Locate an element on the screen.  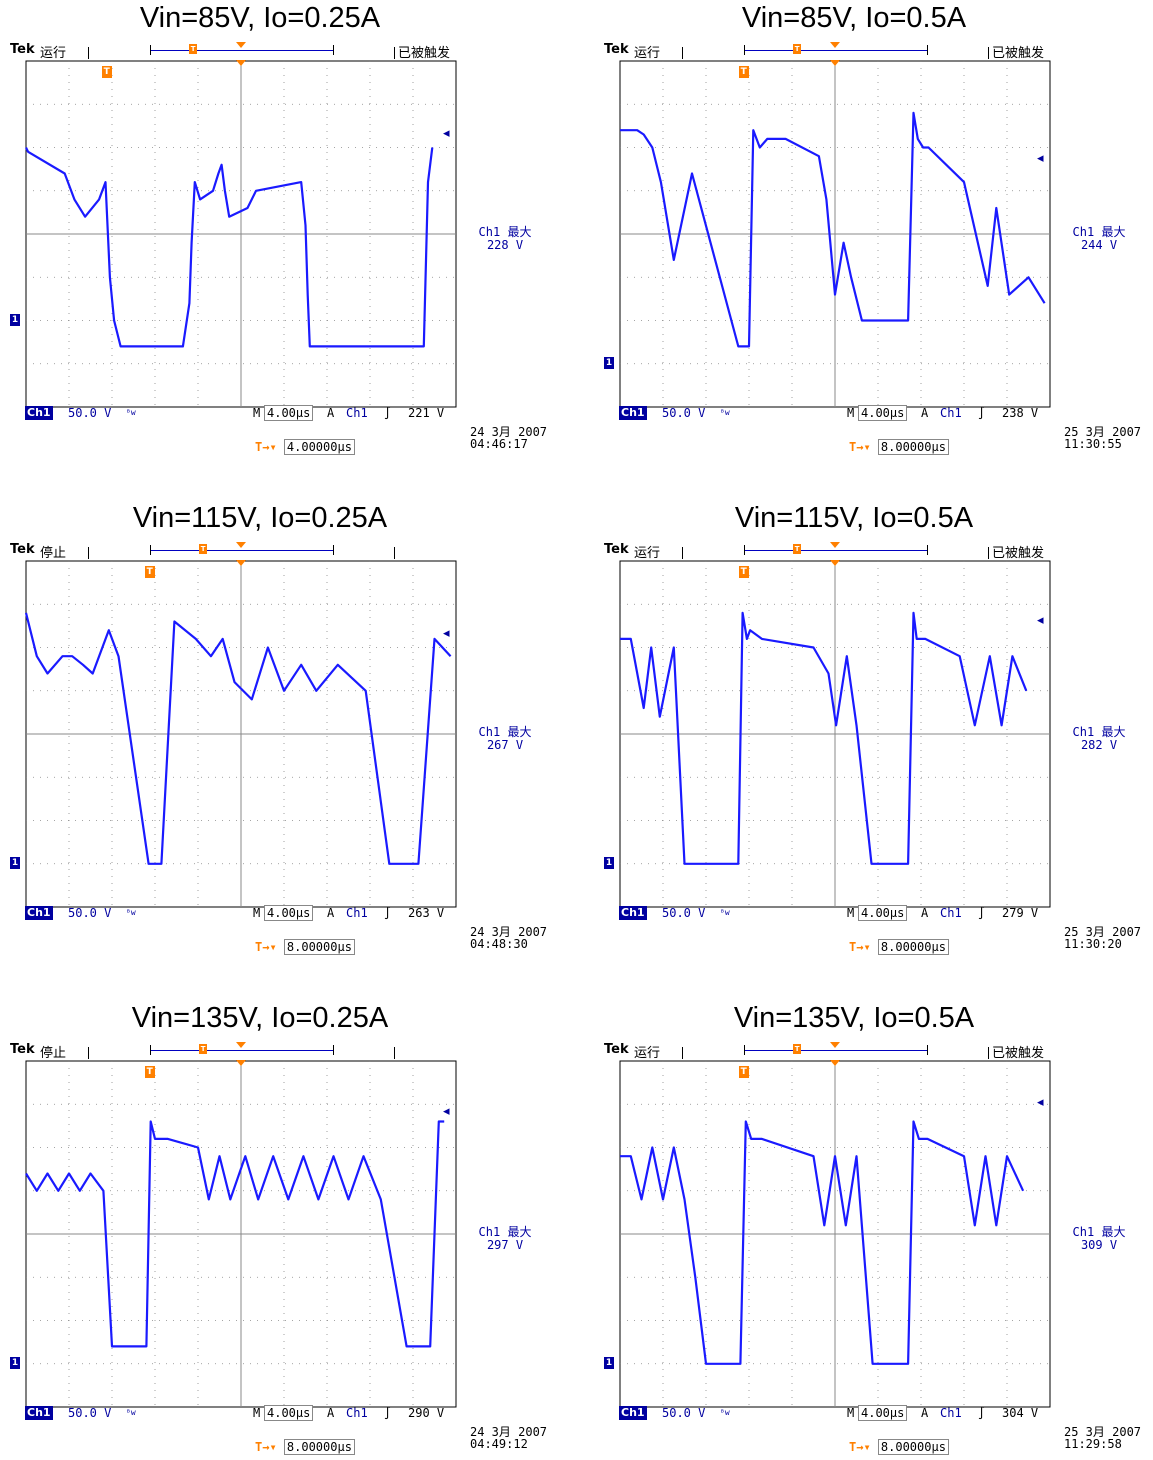
ch1-ground-marker-icon: 1 is located at coordinates (15, 320).